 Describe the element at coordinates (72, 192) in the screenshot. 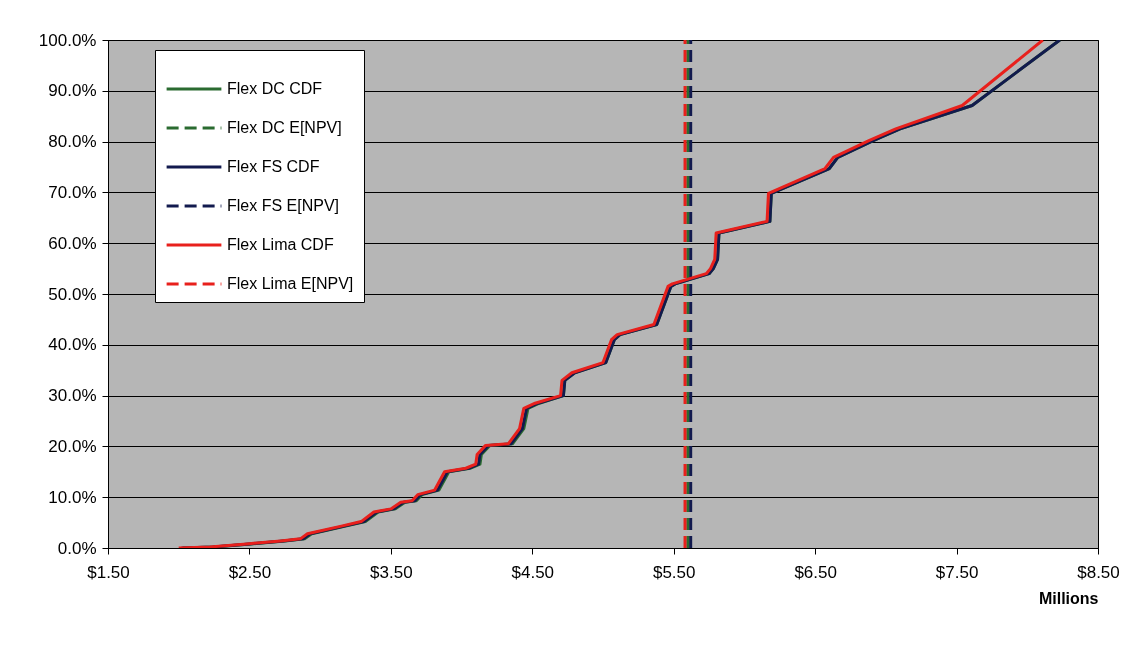

I see `y-tick-label: 70.0%` at that location.